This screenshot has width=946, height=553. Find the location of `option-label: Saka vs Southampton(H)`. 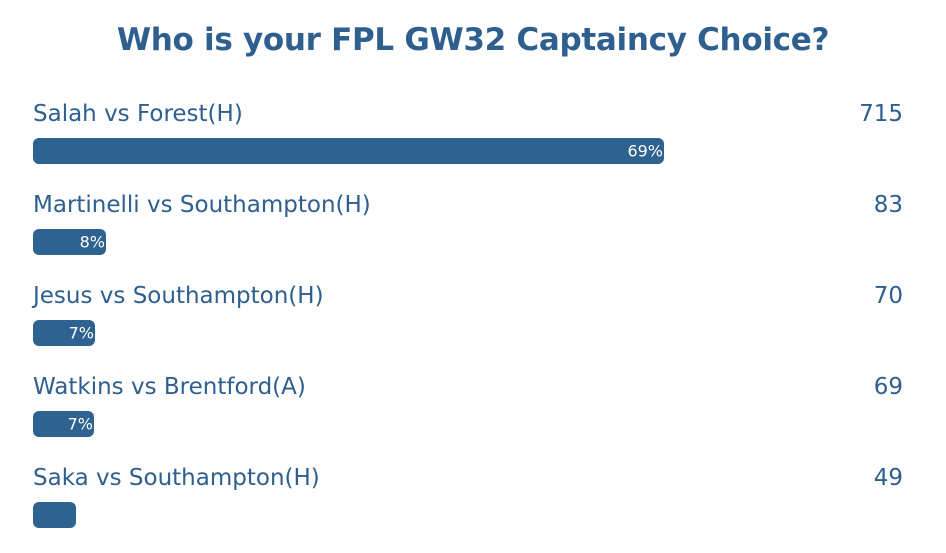

option-label: Saka vs Southampton(H) is located at coordinates (176, 478).